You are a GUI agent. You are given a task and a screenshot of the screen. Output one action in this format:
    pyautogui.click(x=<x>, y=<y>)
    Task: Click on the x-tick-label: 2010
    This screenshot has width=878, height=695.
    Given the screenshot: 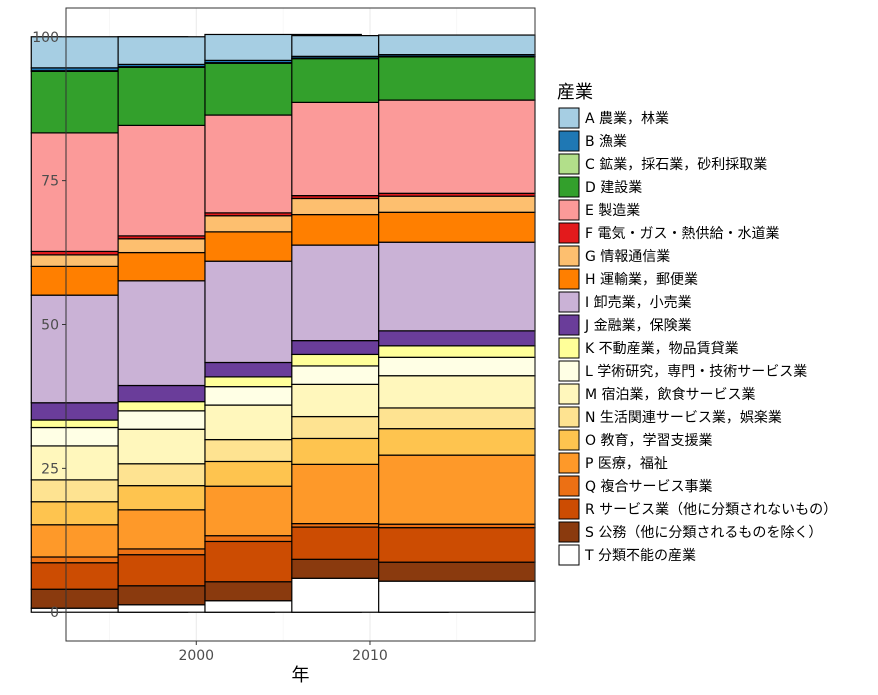 What is the action you would take?
    pyautogui.click(x=370, y=656)
    